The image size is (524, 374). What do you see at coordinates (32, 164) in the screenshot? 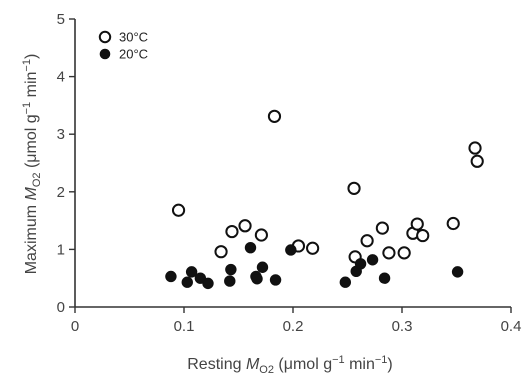
I see `y-axis-title: Maximum MO2 (μmol g−1 min−1)` at bounding box center [32, 164].